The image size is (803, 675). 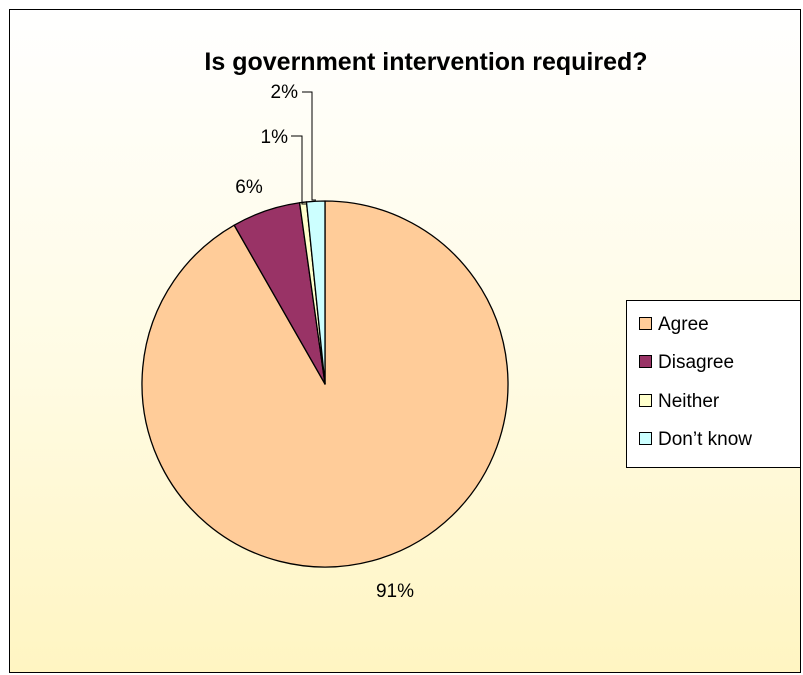 I want to click on leader-line-don-t-know, so click(x=309, y=146).